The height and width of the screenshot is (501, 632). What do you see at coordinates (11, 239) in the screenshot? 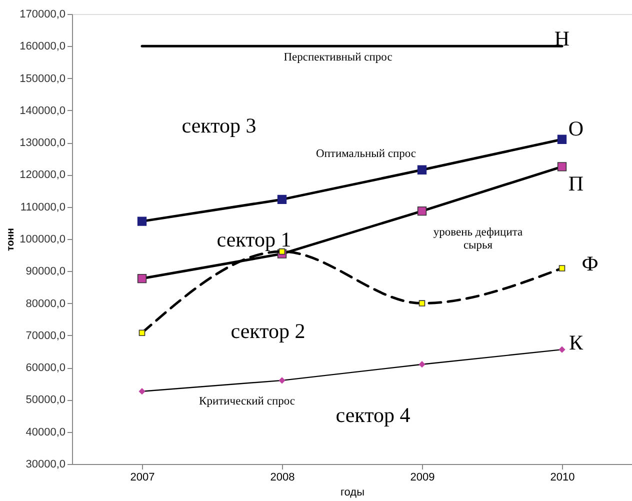
I see `y-axis-title: тонн` at bounding box center [11, 239].